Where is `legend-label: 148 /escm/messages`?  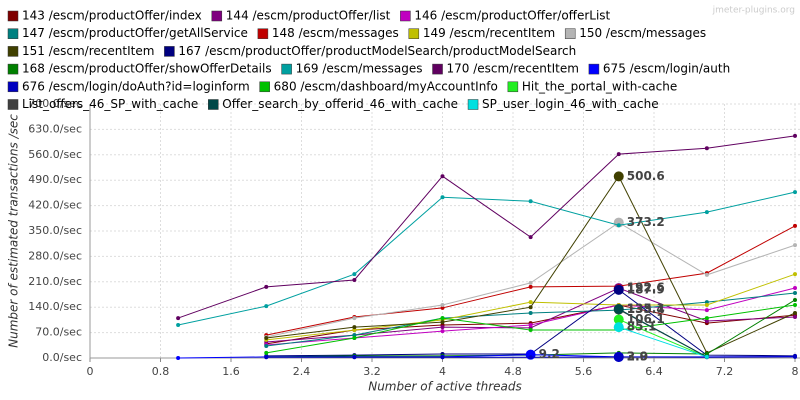
legend-label: 148 /escm/messages is located at coordinates (335, 33).